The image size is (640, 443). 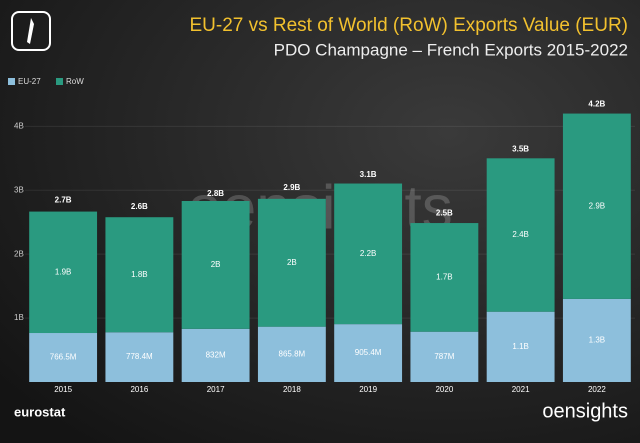 What do you see at coordinates (451, 49) in the screenshot?
I see `chart-subtitle: PDO Champagne – French Exports 2015-2022` at bounding box center [451, 49].